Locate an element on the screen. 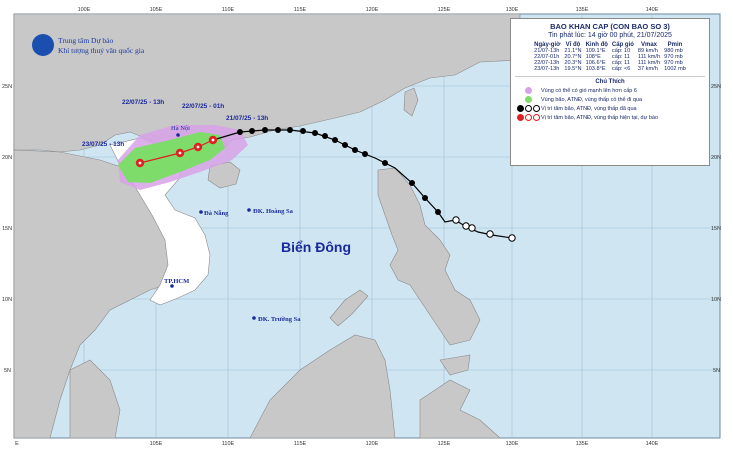  past-storm-markers is located at coordinates (376, 184).